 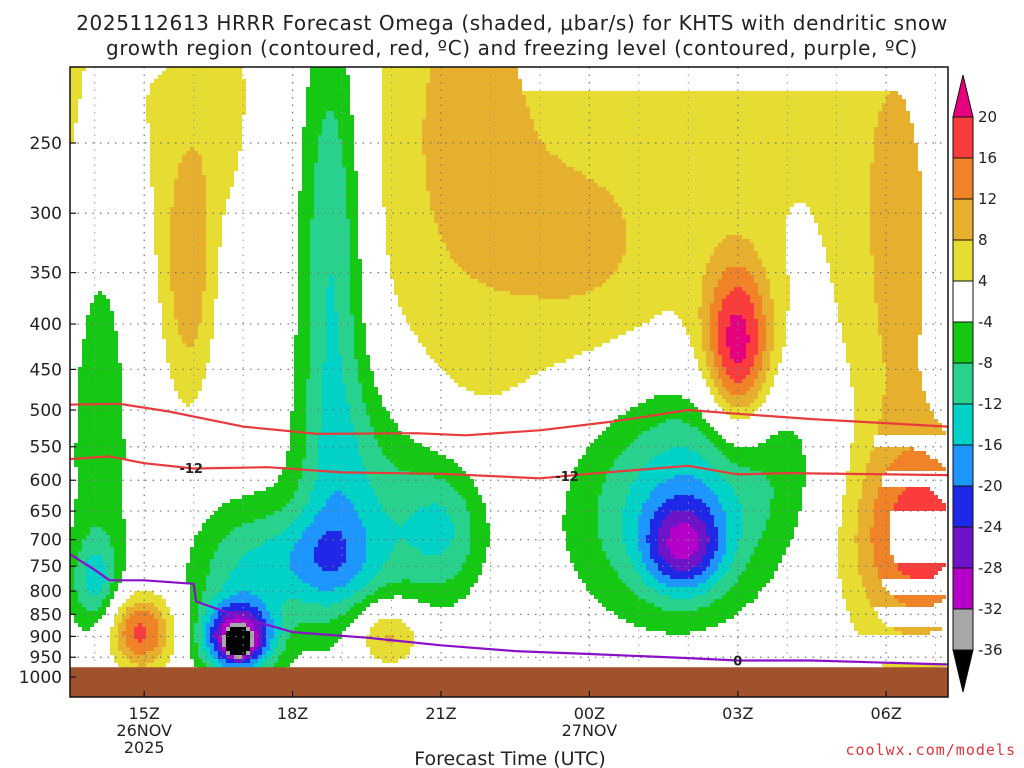 I want to click on colorbar-swatch, so click(x=963, y=301).